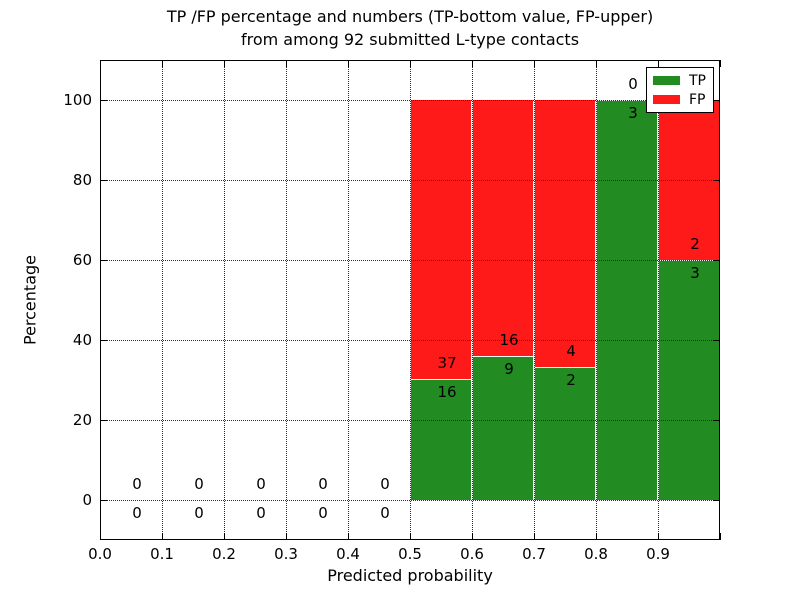 This screenshot has height=600, width=800. Describe the element at coordinates (348, 554) in the screenshot. I see `x-tick-label: 0.4` at that location.